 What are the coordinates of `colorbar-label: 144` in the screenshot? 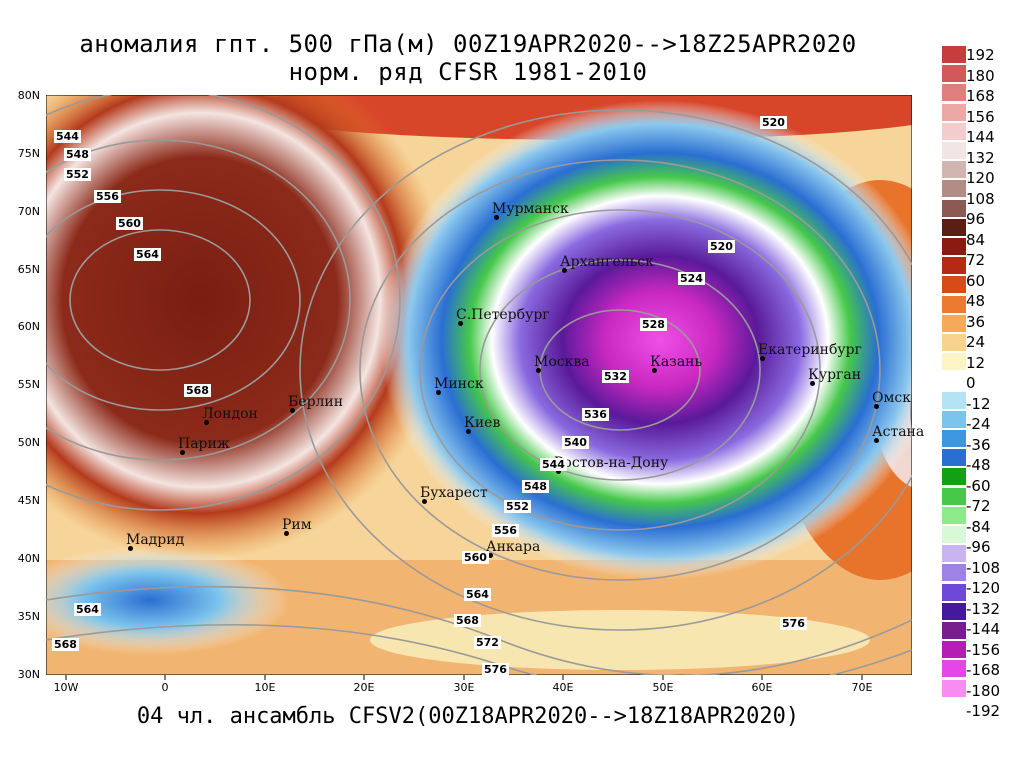 It's located at (980, 137).